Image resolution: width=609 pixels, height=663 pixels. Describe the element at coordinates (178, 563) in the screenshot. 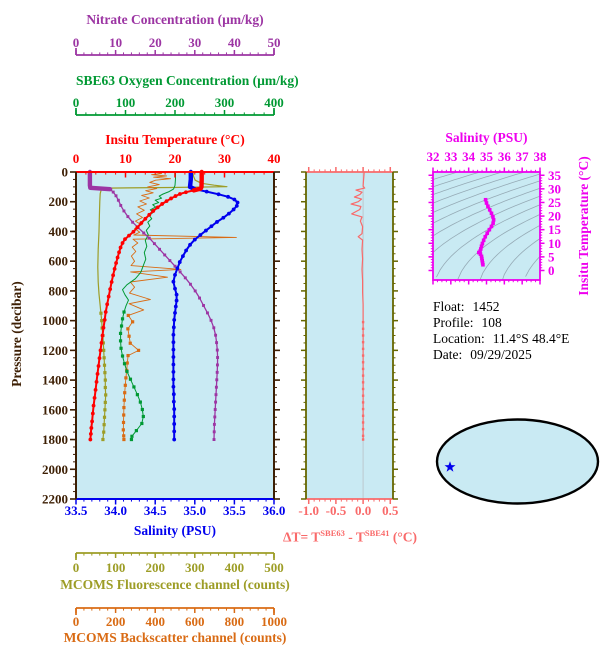

I see `fluorescence-axis: 0 100 200 300 400 500` at that location.